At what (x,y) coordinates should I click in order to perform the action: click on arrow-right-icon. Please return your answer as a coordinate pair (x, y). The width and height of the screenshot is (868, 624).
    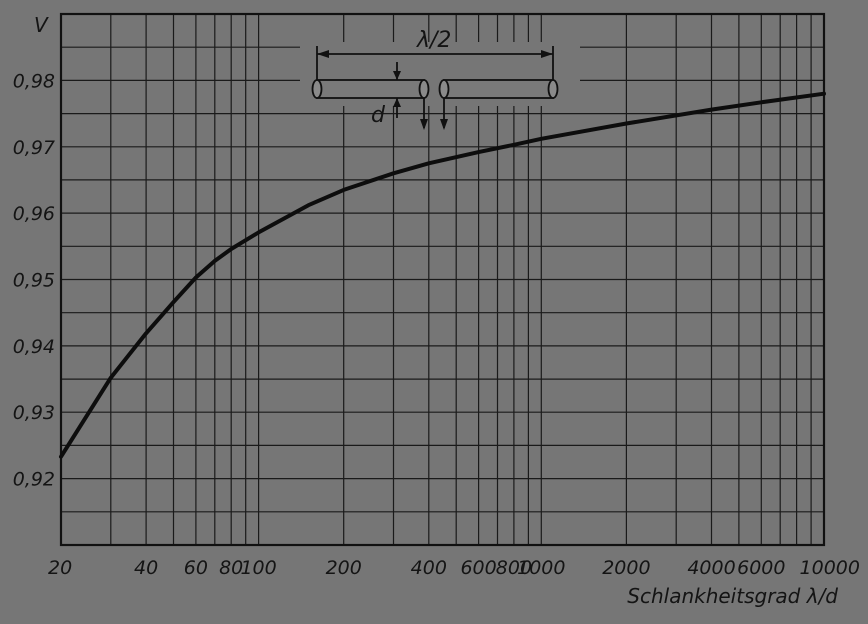
    Looking at the image, I should click on (547, 54).